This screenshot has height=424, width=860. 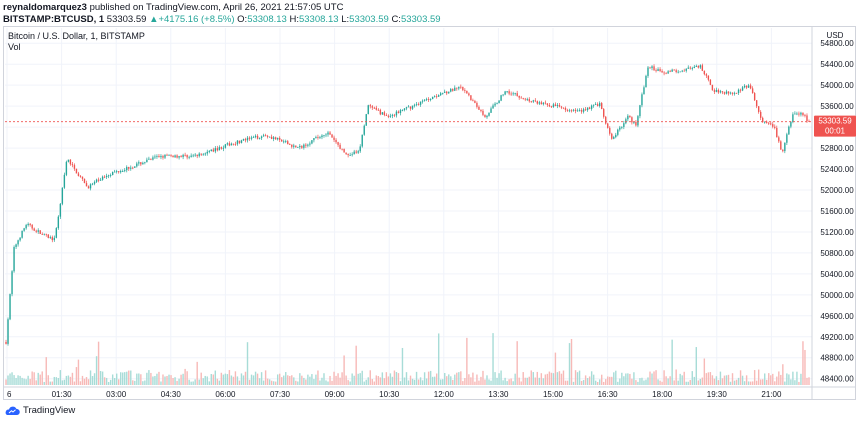 I want to click on high-label: H:, so click(x=294, y=19).